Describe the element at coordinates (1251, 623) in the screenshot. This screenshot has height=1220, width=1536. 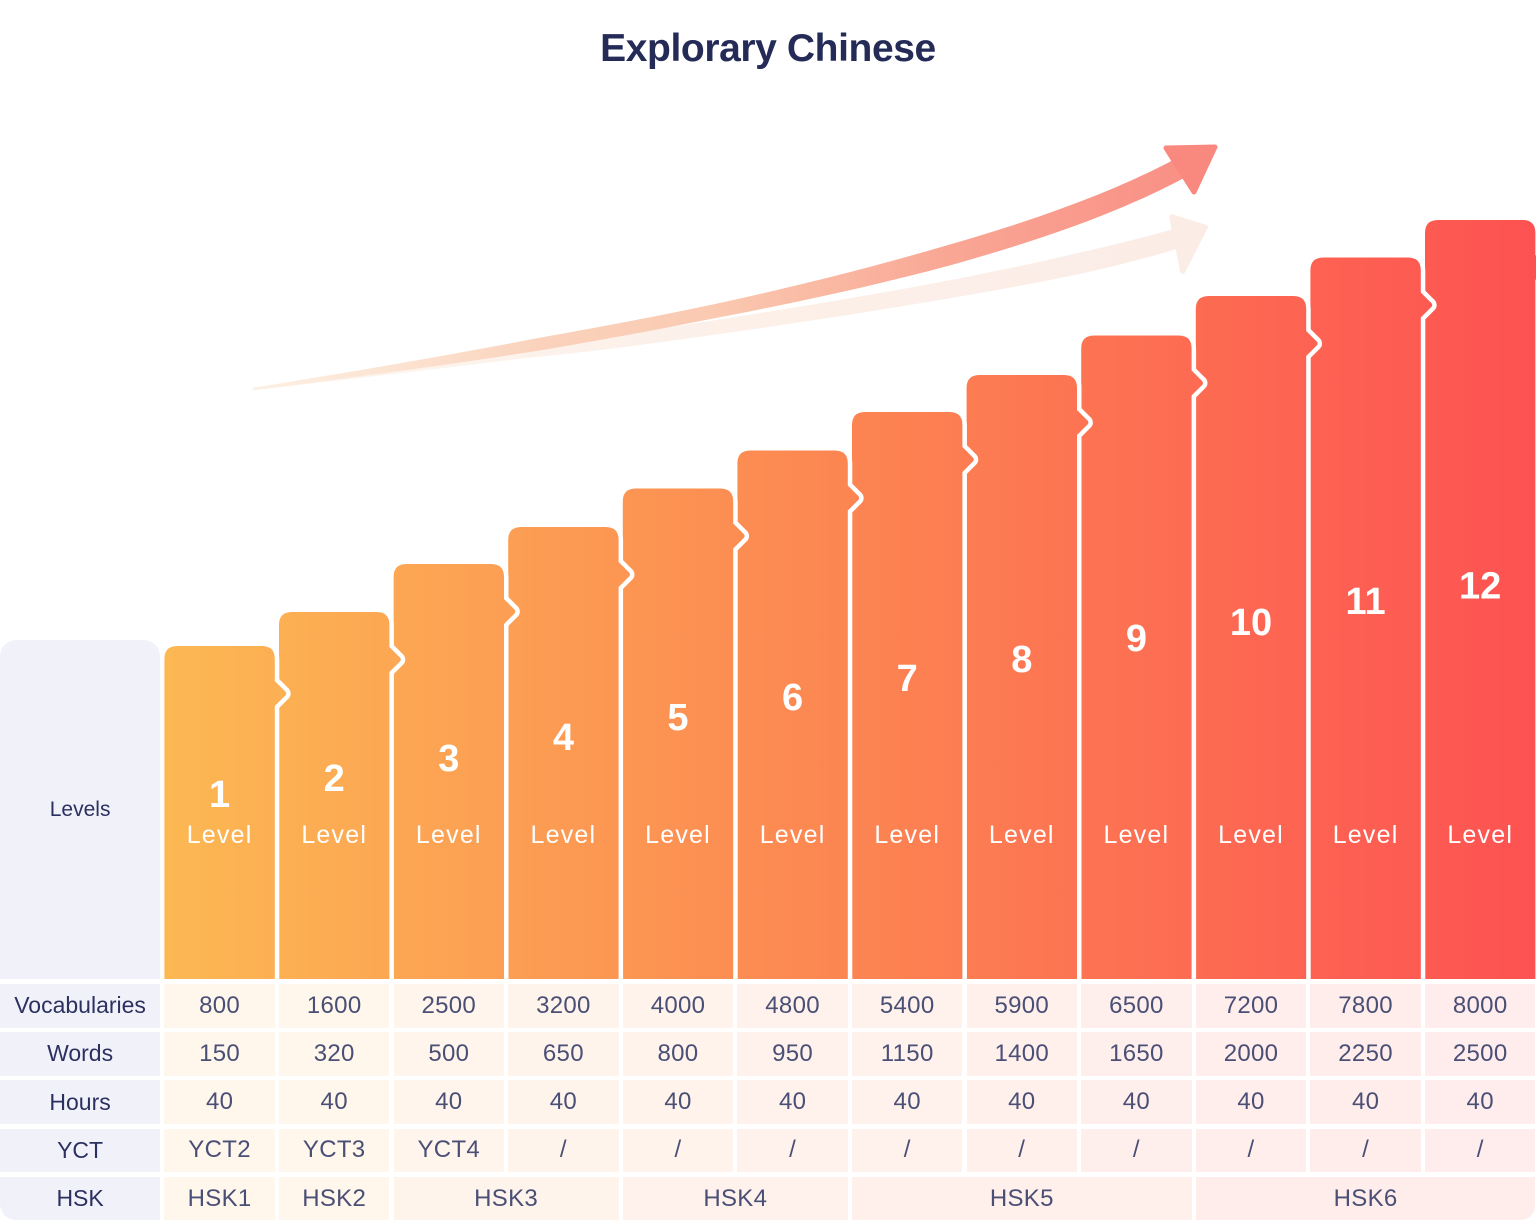
I see `svg-text: 10` at that location.